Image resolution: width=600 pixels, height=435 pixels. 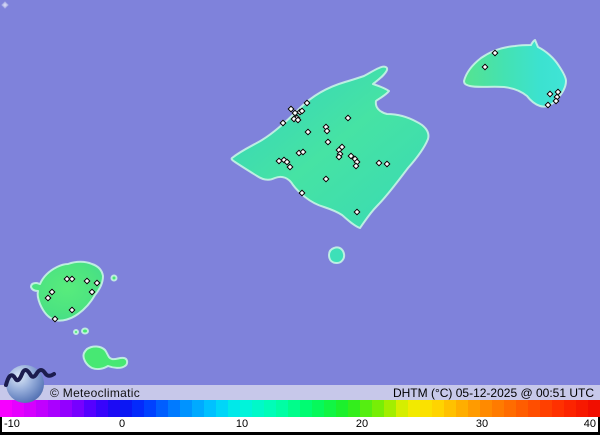 I want to click on copyright-label: © Meteoclimatic, so click(x=95, y=393).